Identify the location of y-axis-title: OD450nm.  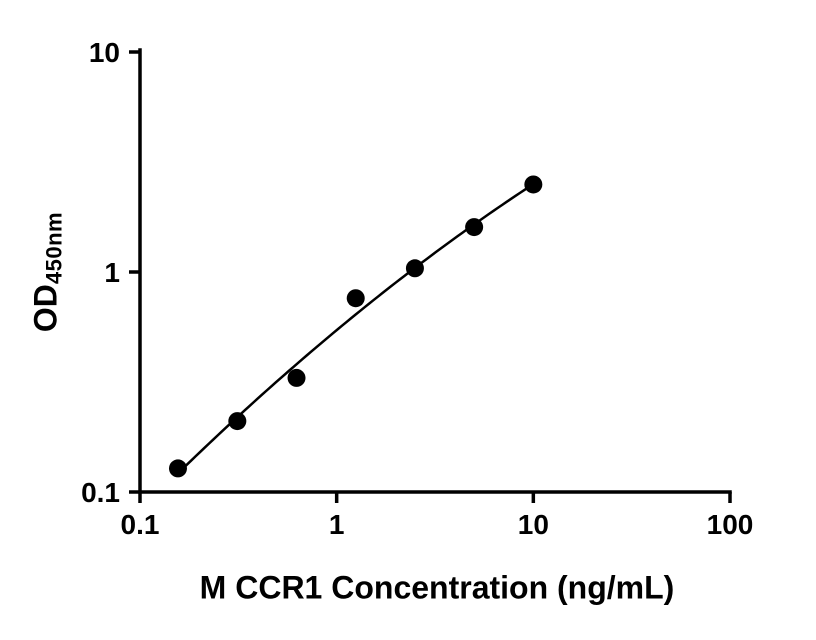
(47, 272).